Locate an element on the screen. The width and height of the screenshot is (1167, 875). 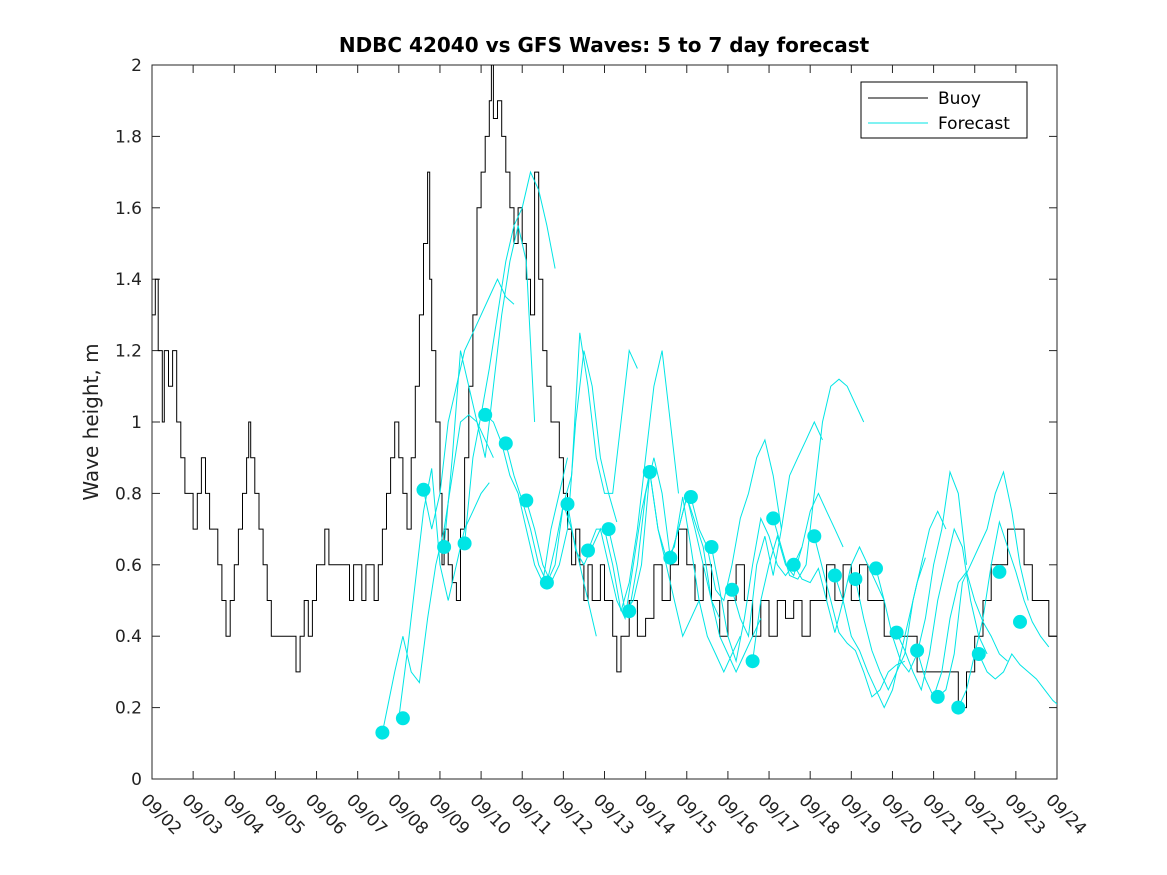
x-tick-label: 09/02 is located at coordinates (160, 814).